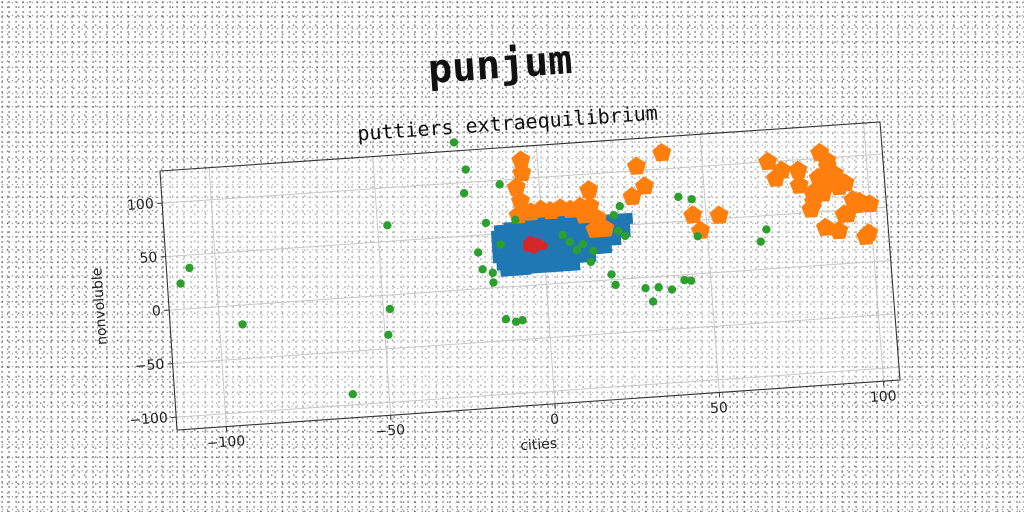 This screenshot has height=512, width=1024. I want to click on x-tick-label: −100, so click(225, 442).